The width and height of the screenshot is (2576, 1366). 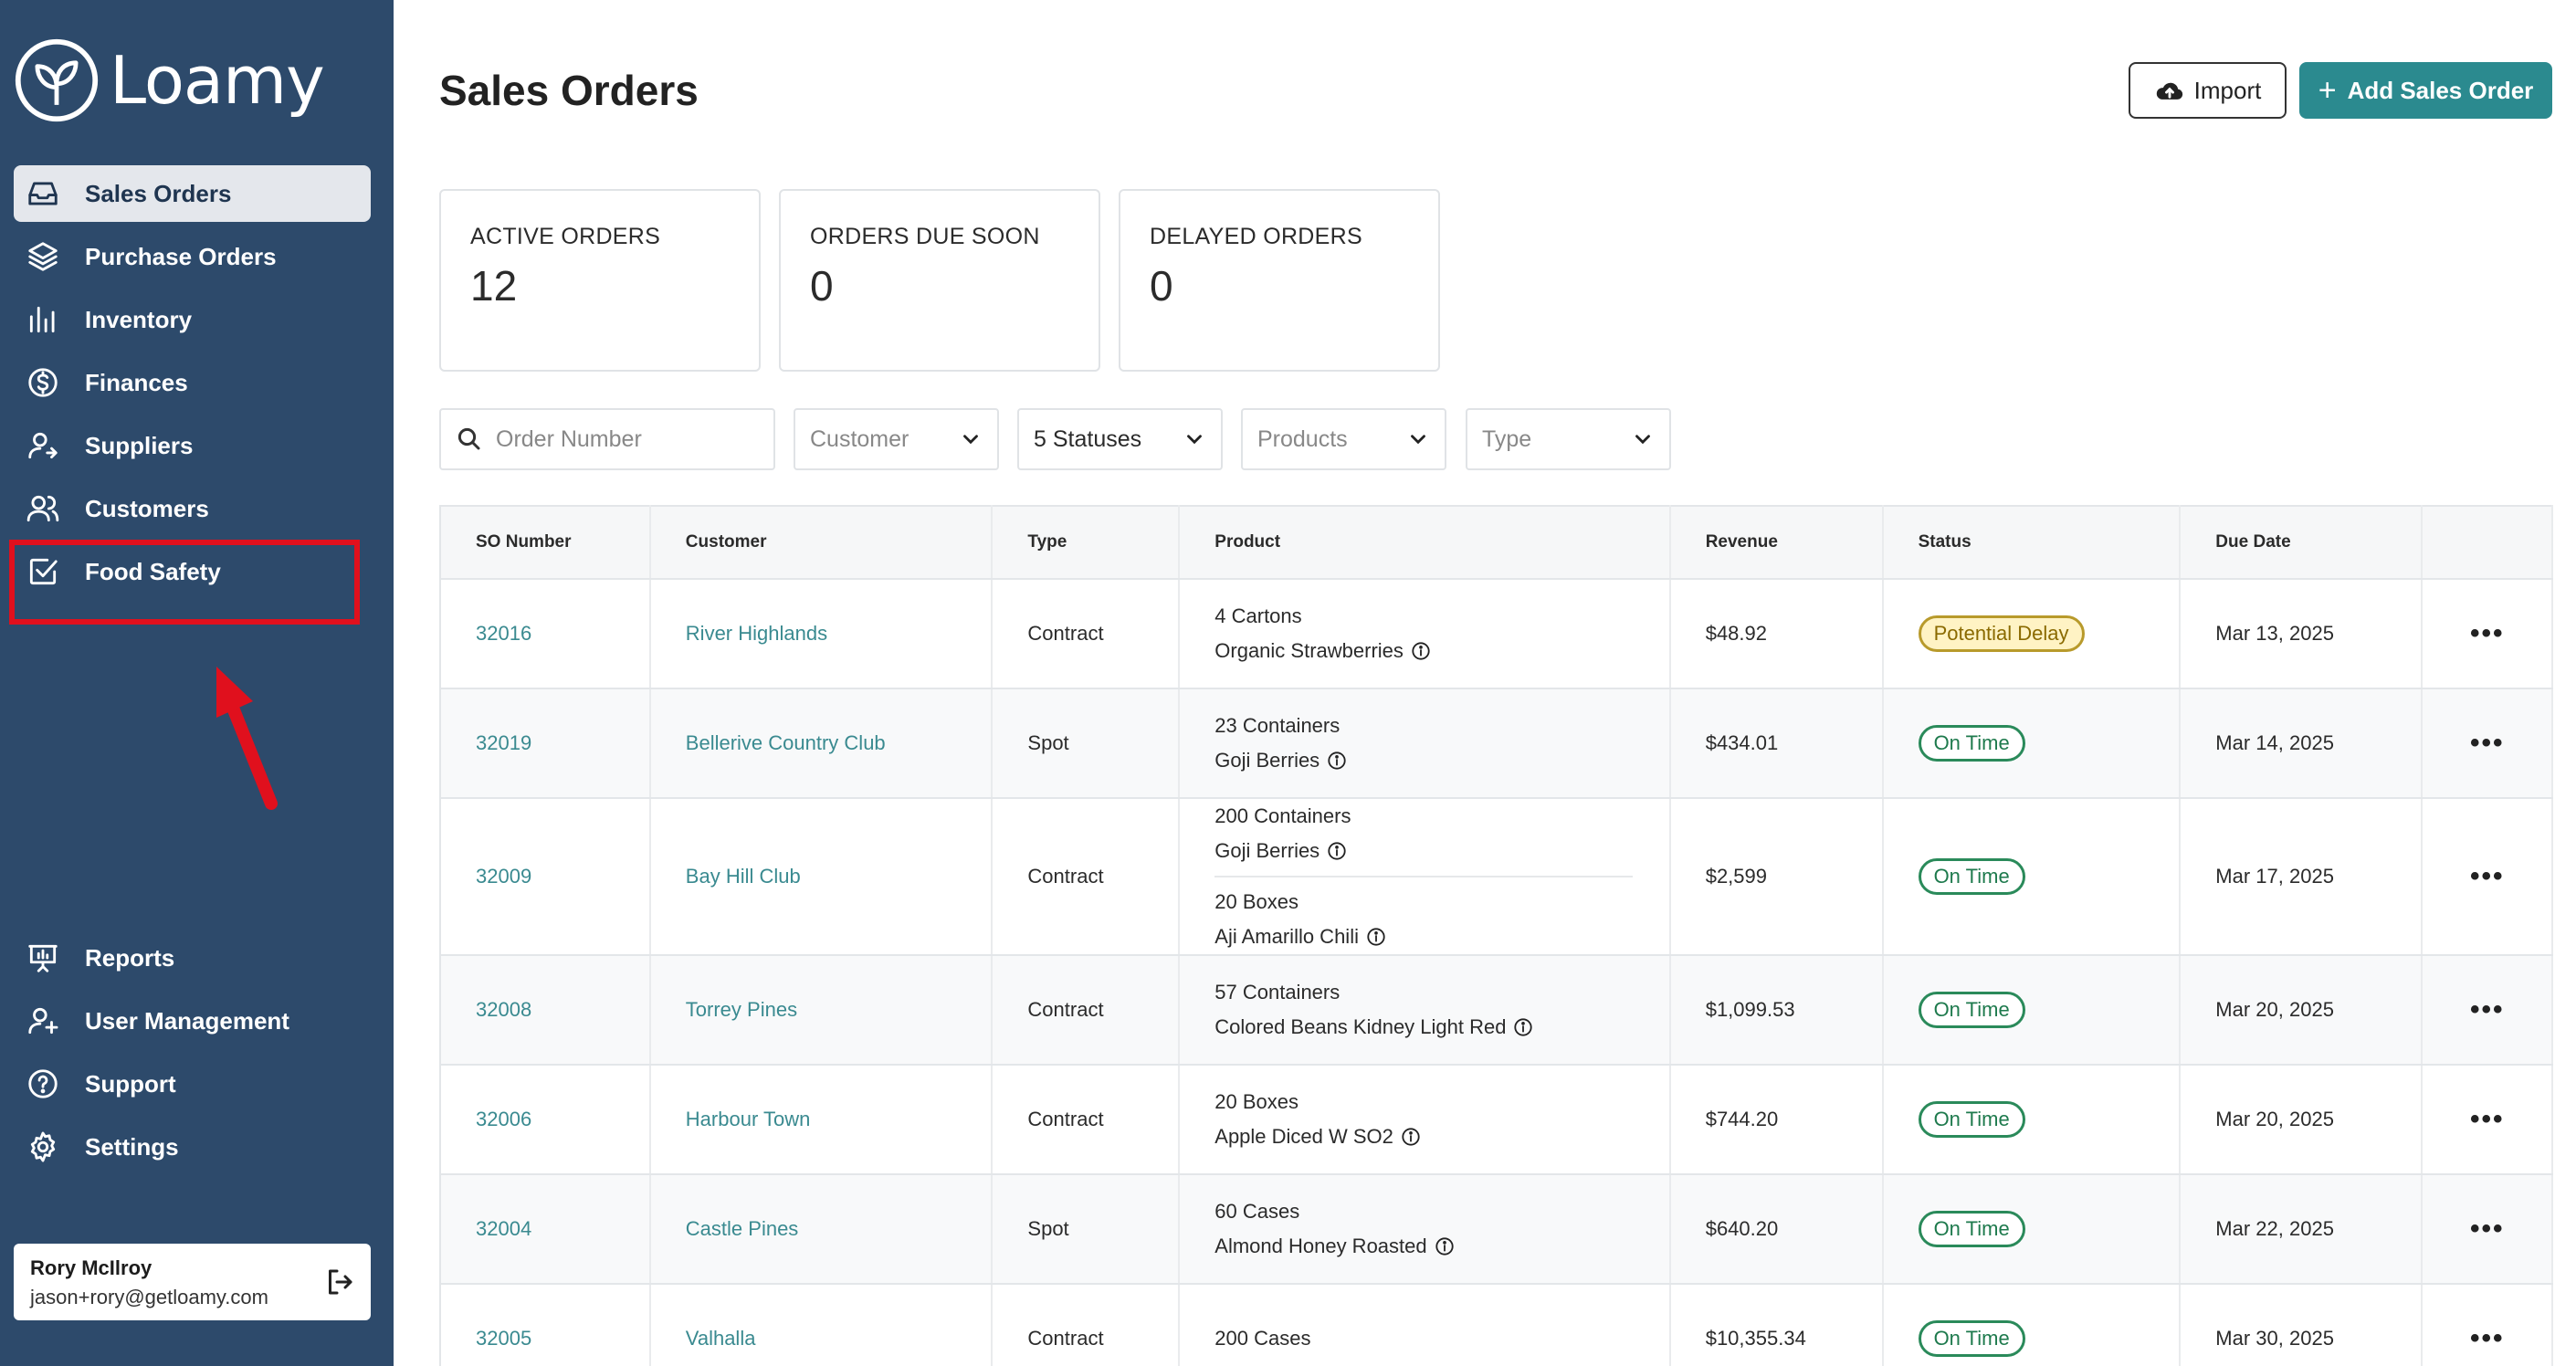 What do you see at coordinates (192, 958) in the screenshot?
I see `sidebar-item-reports: Reports` at bounding box center [192, 958].